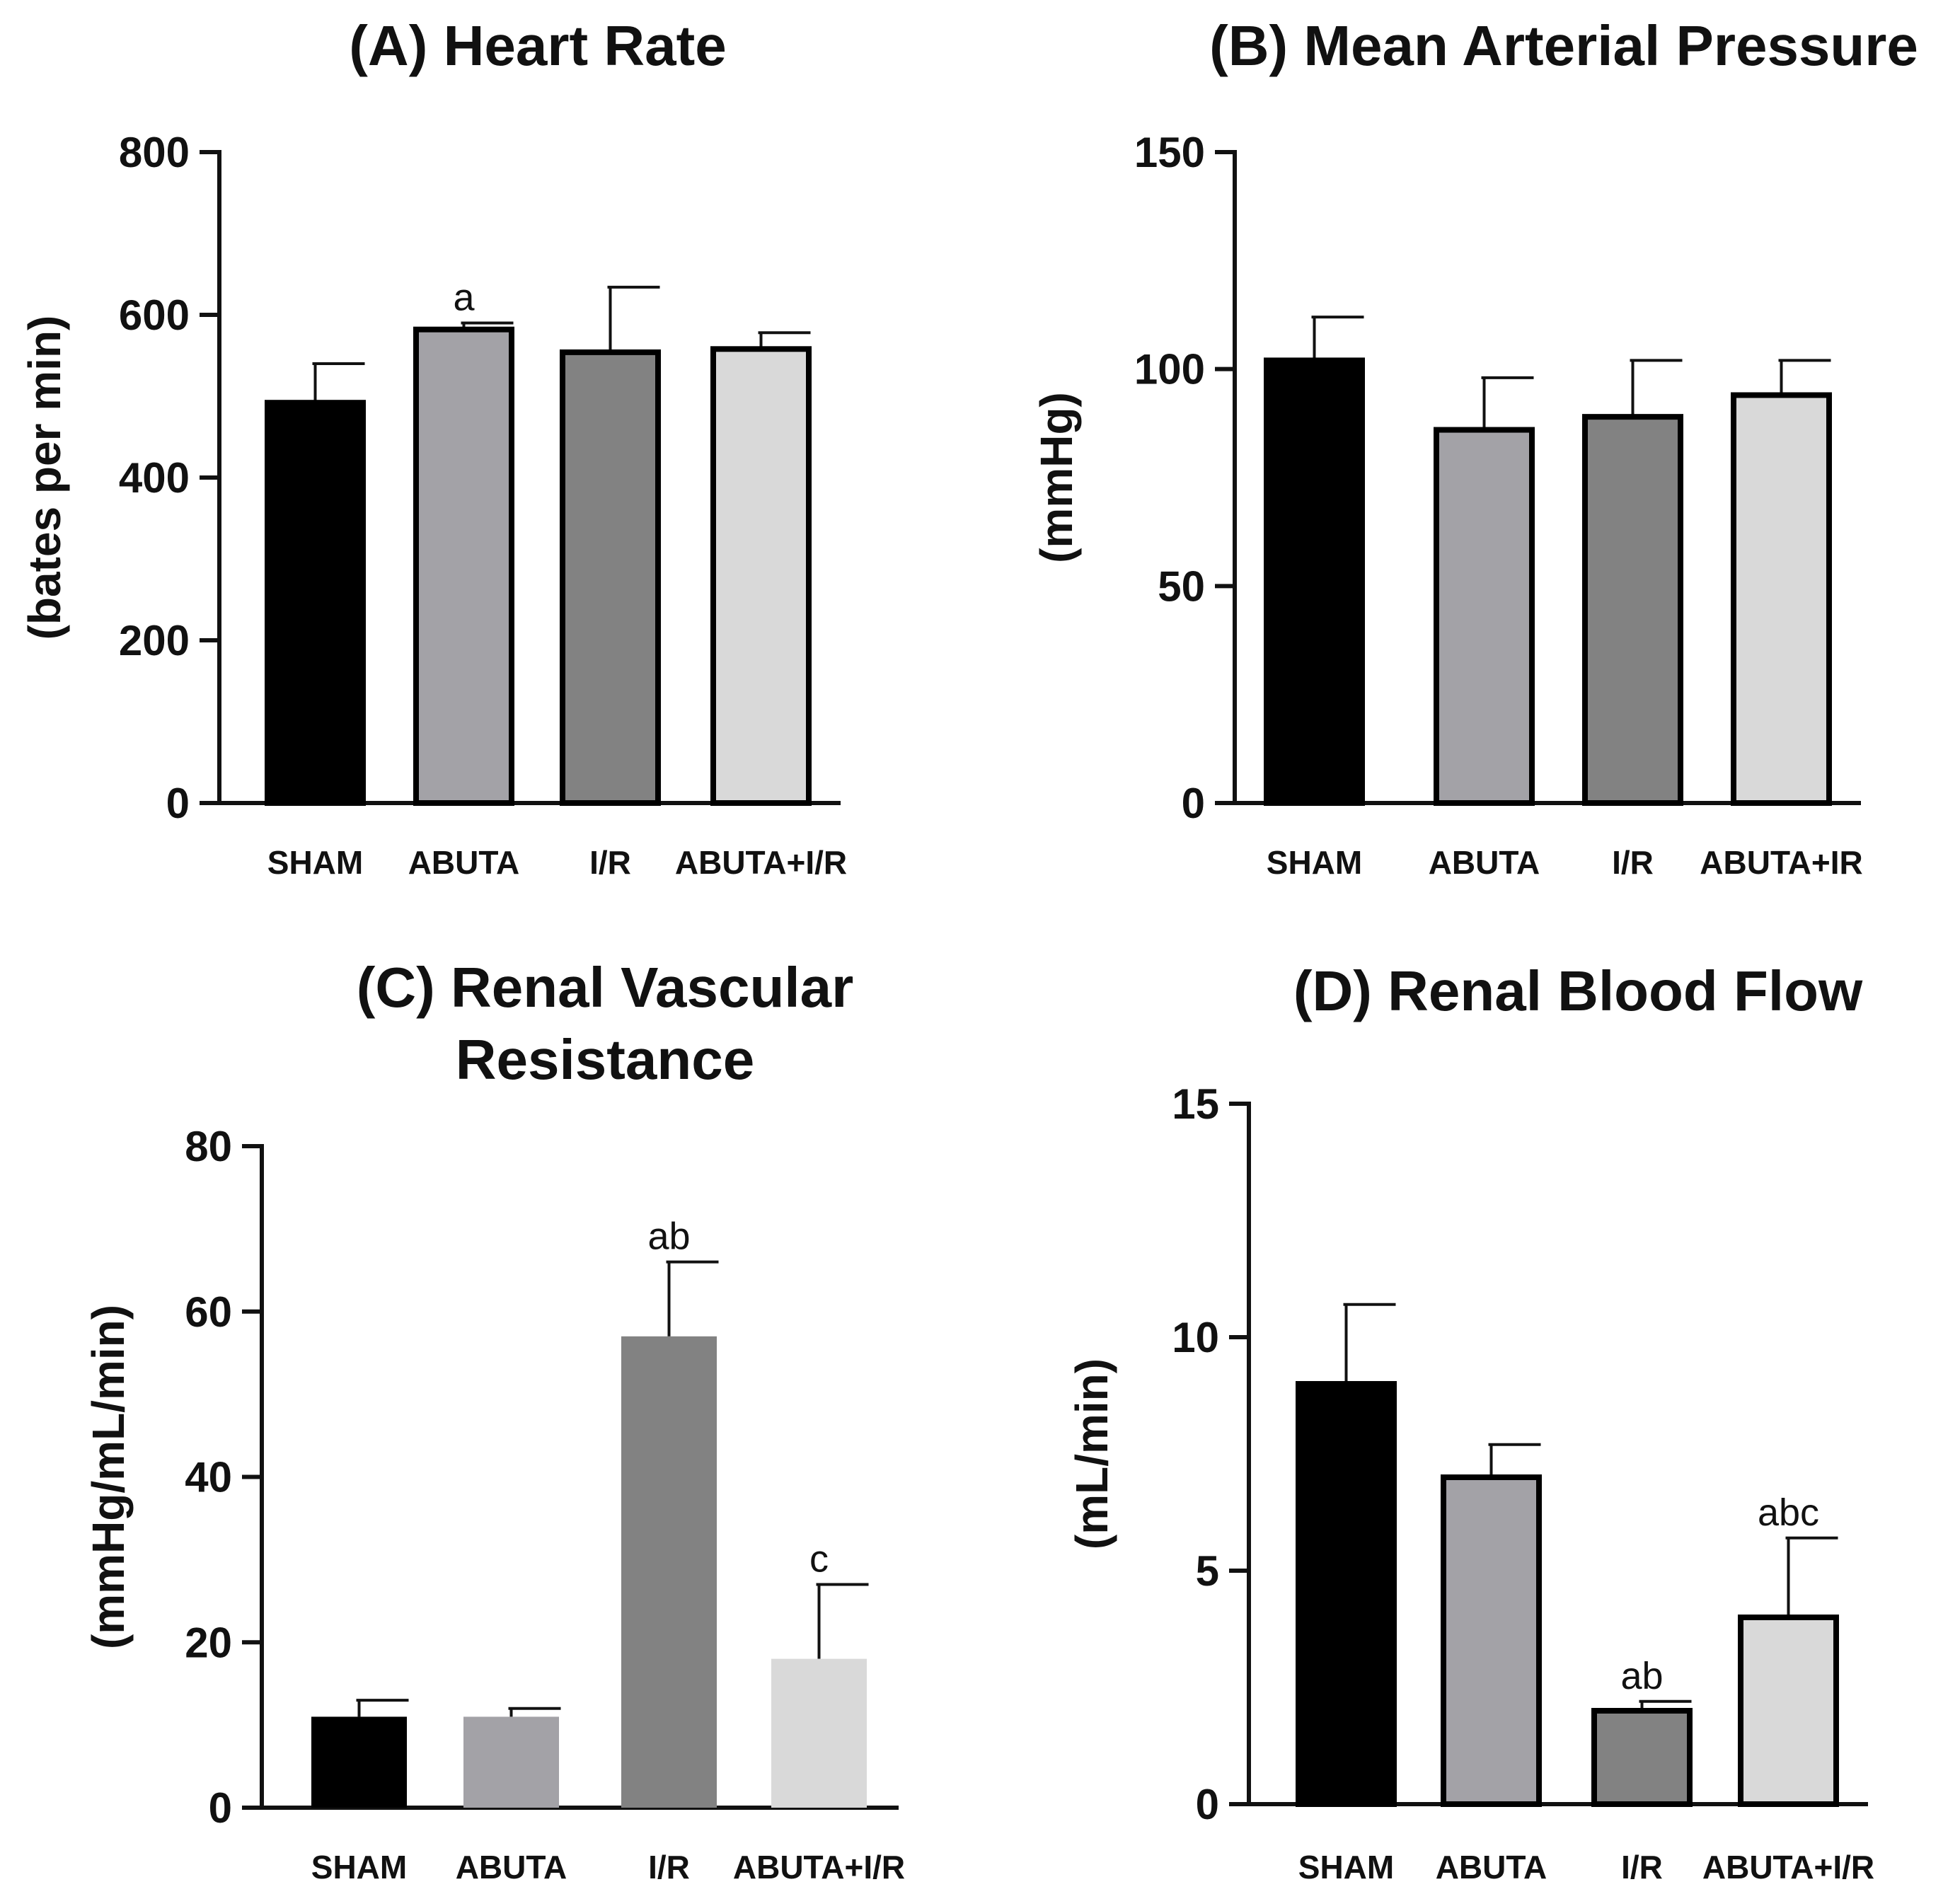  What do you see at coordinates (1181, 586) in the screenshot?
I see `y-tick-label: 50` at bounding box center [1181, 586].